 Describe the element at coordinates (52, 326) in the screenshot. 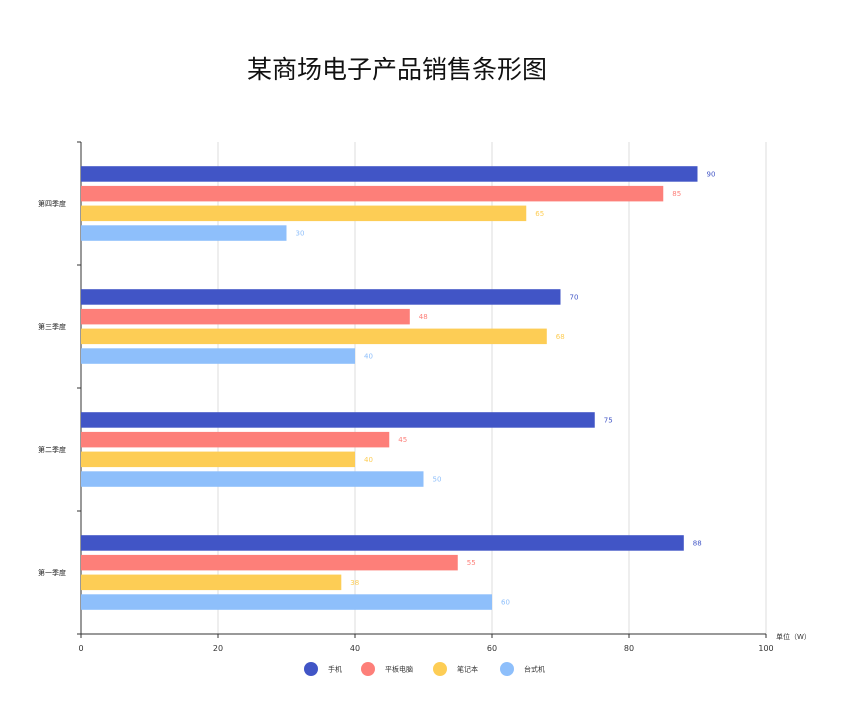

I see `category-label: 第三季度` at that location.